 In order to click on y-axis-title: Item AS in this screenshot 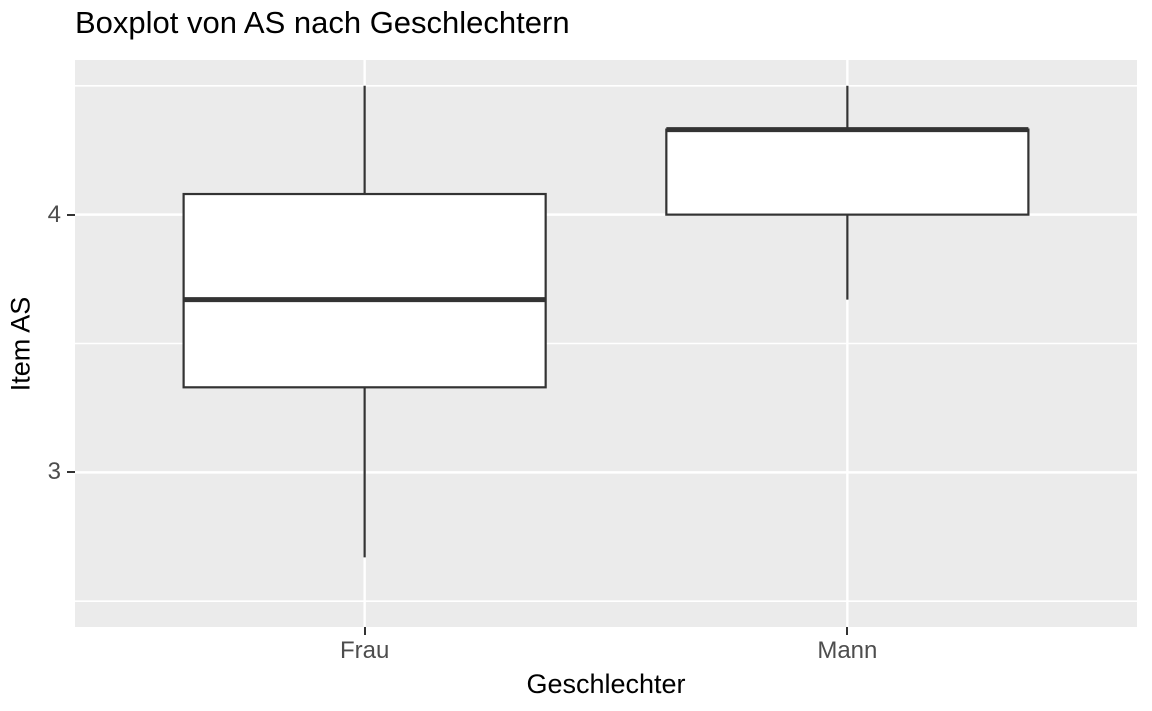, I will do `click(20, 344)`.